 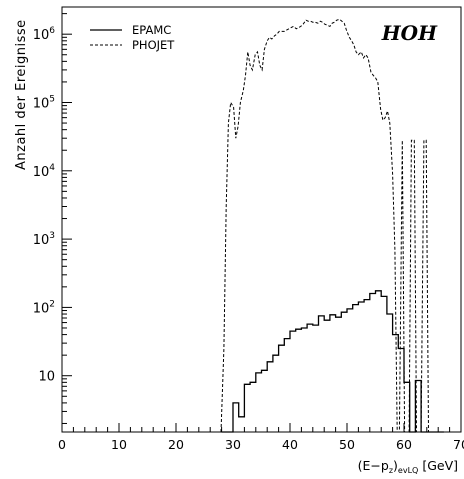 I want to click on x-tick-label: 50, so click(x=347, y=444).